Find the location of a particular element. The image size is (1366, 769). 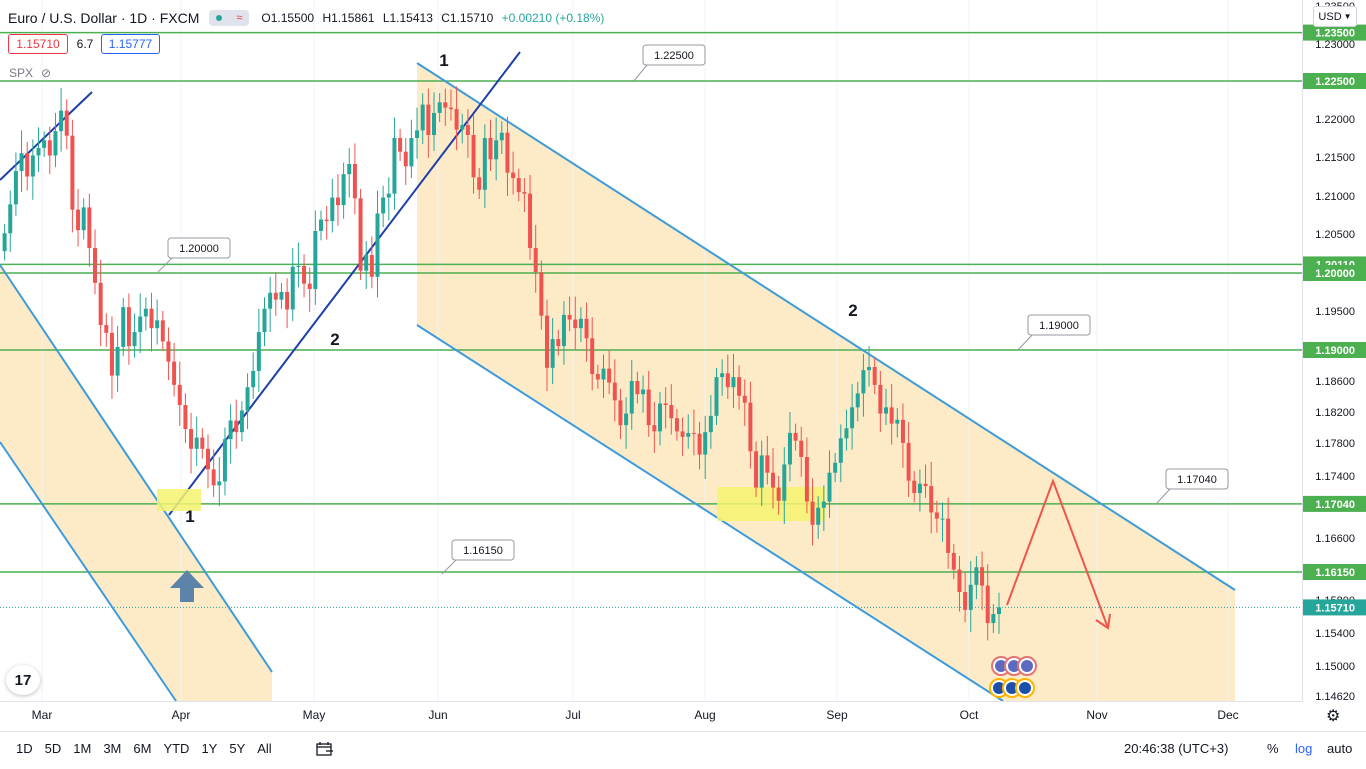

range-6m: 6M is located at coordinates (142, 748).